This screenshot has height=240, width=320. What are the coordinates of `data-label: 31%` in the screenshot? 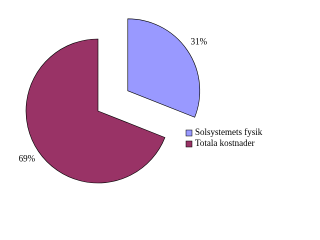 It's located at (199, 41).